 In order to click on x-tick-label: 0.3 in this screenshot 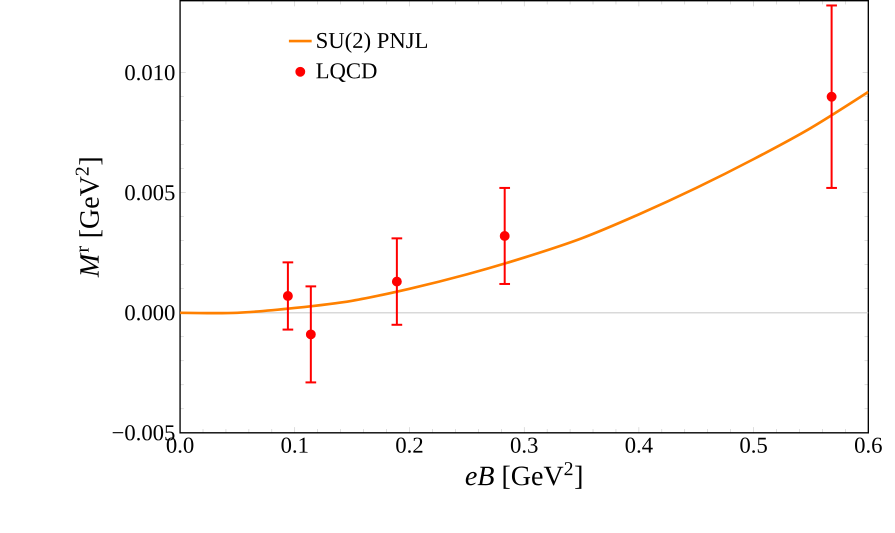, I will do `click(524, 445)`.